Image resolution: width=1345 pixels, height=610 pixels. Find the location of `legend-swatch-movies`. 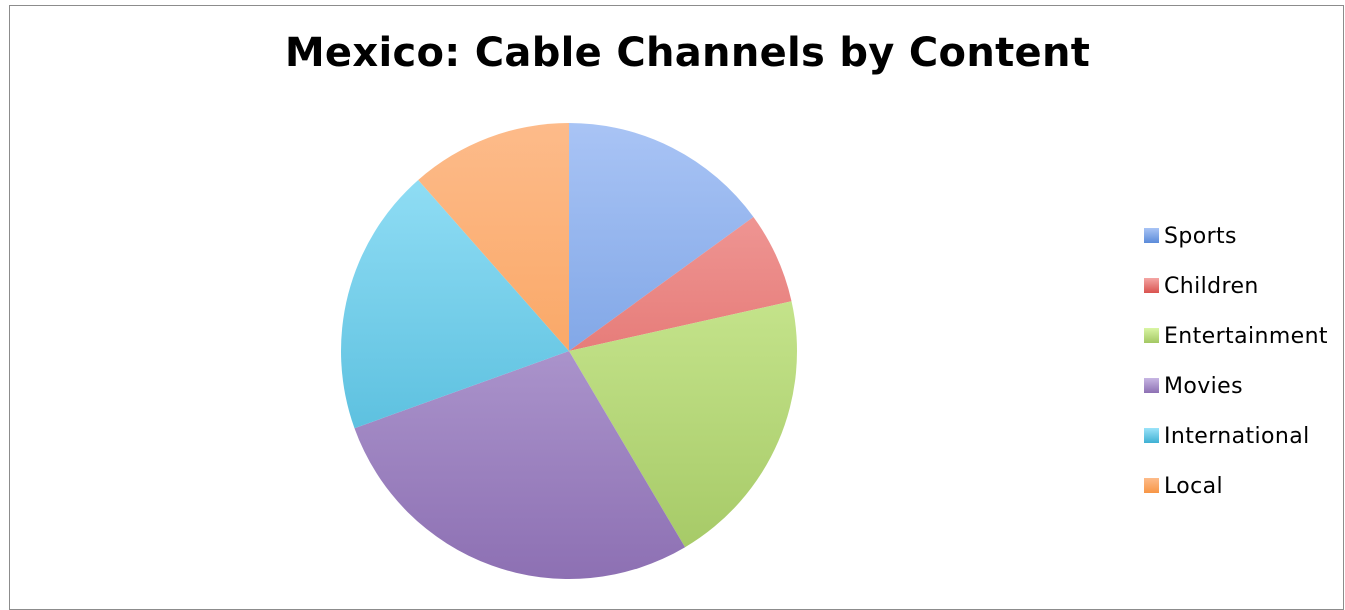

legend-swatch-movies is located at coordinates (1151, 385).